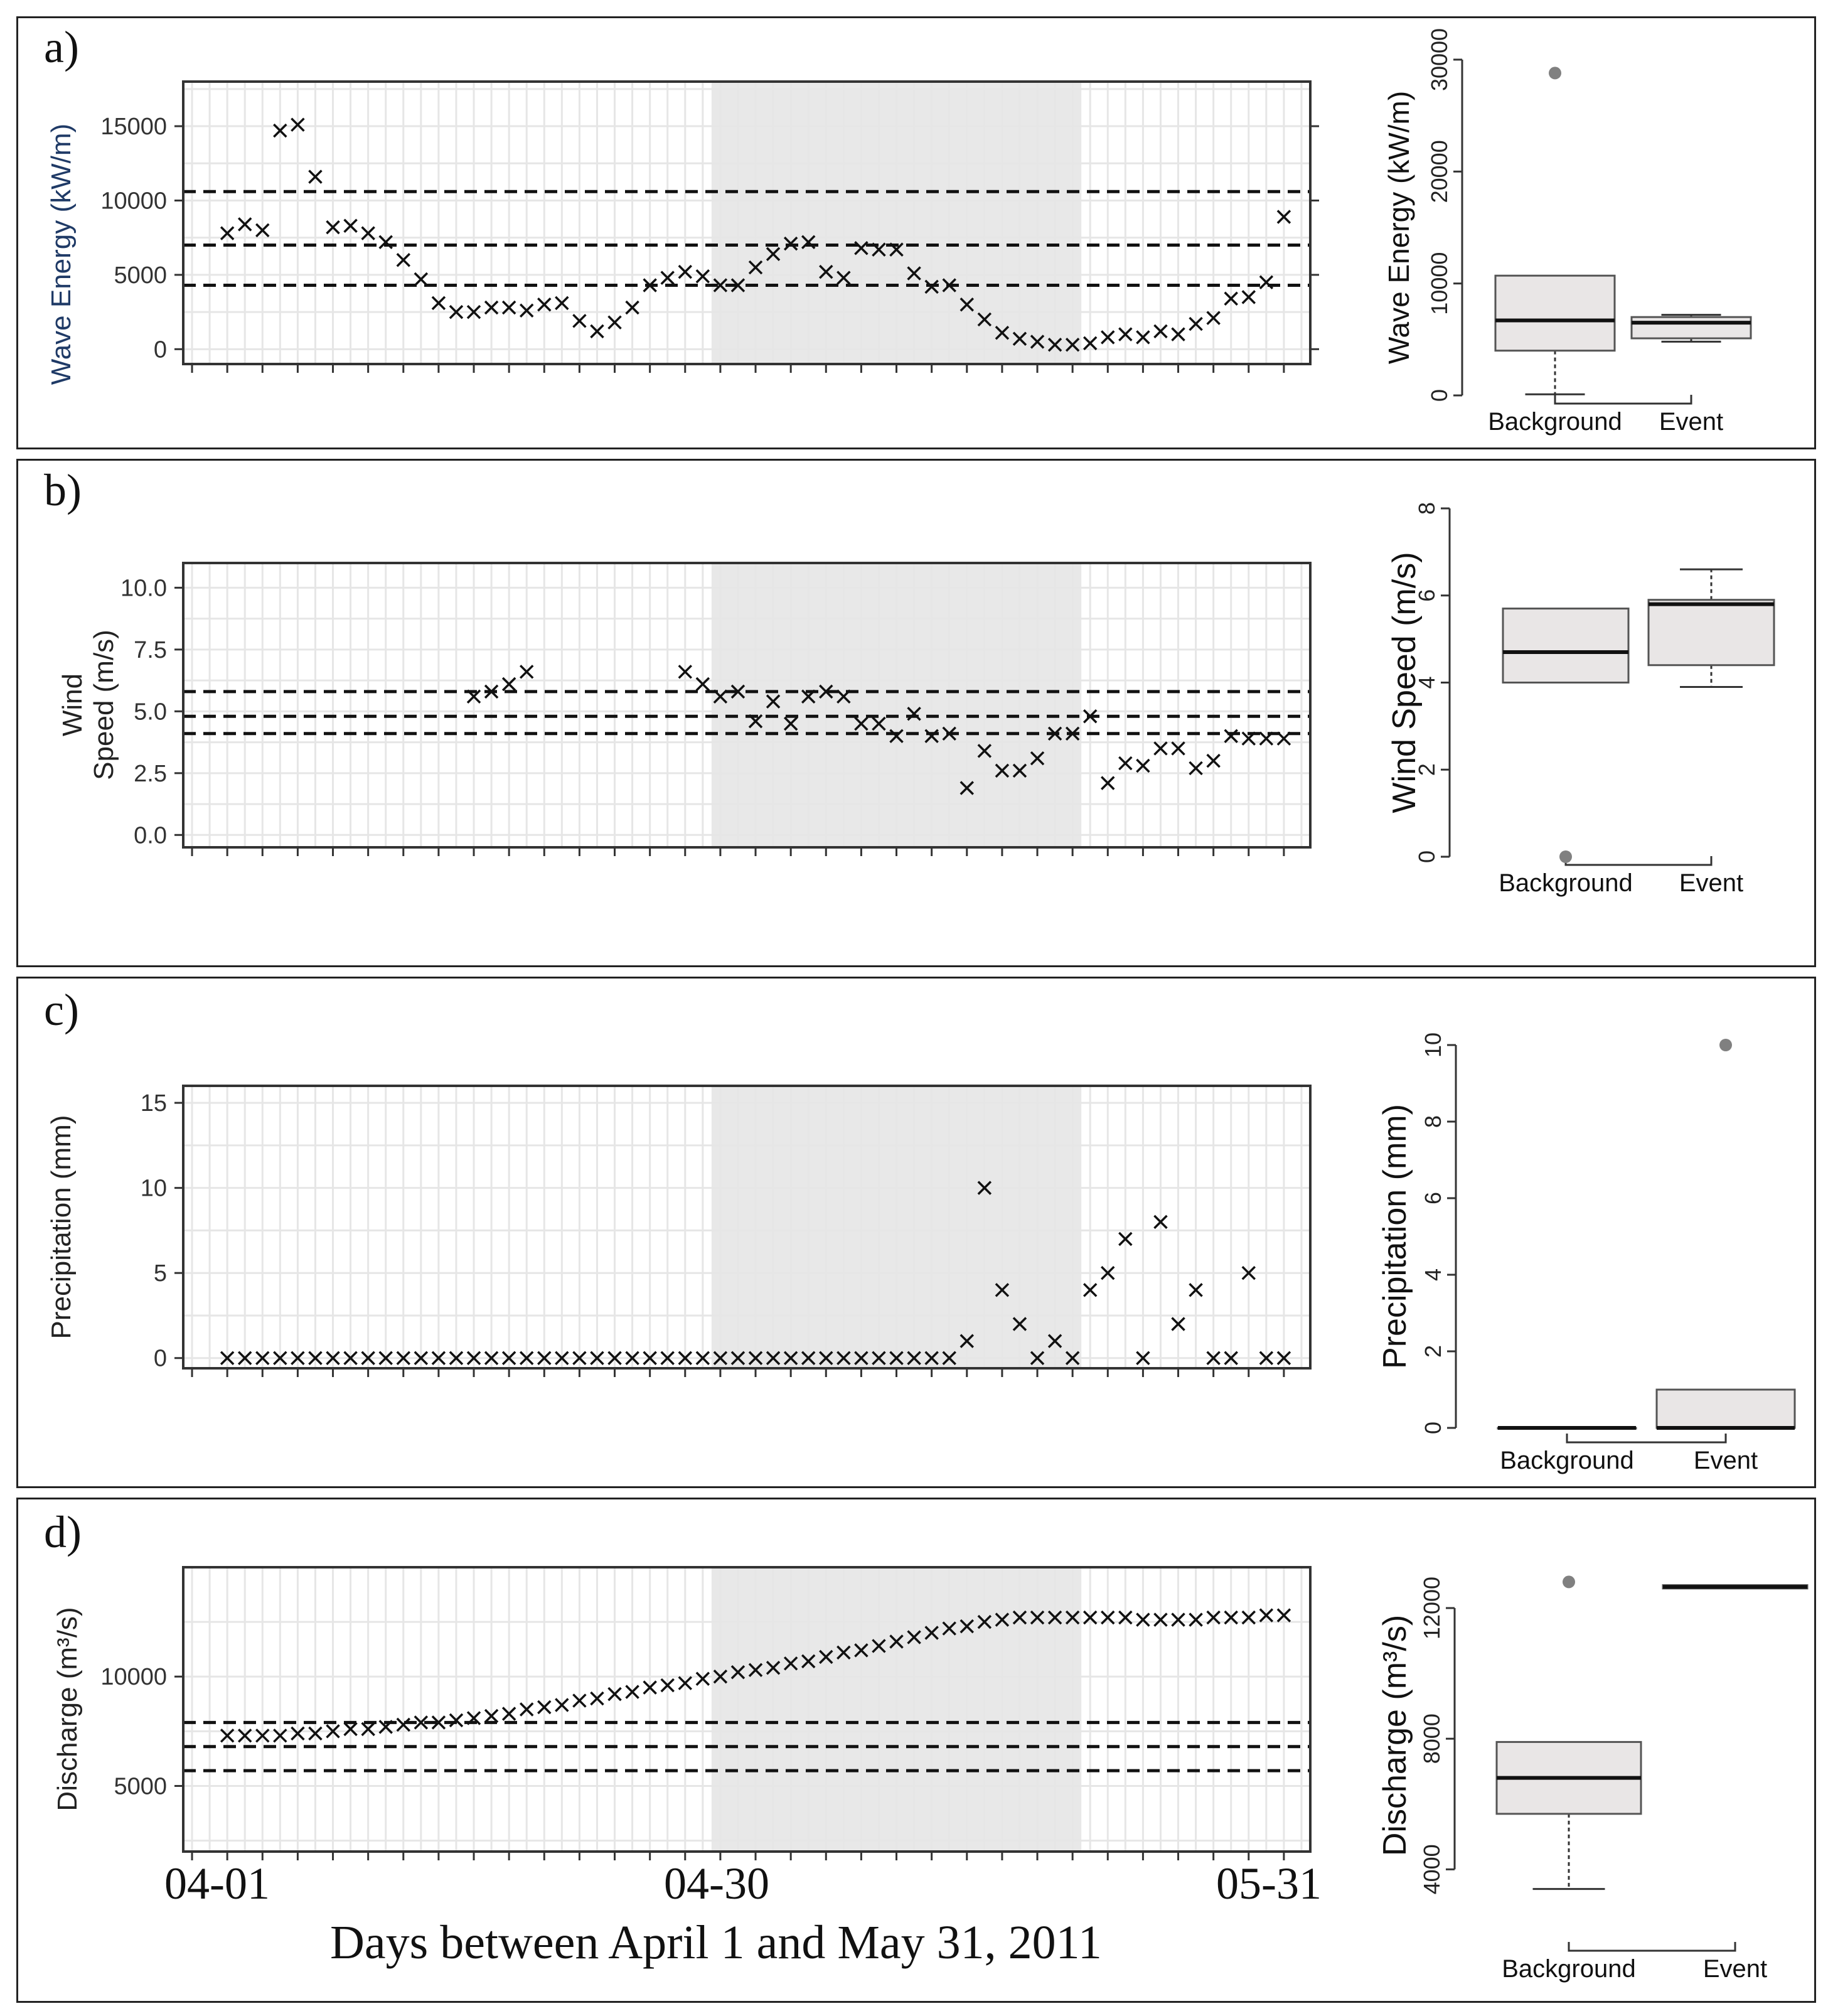  What do you see at coordinates (1439, 59) in the screenshot?
I see `wave-box-y-tick-label: 30000` at bounding box center [1439, 59].